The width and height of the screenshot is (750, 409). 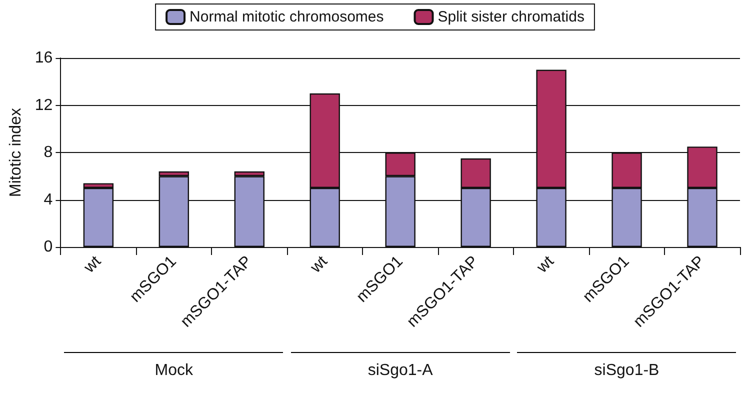 I want to click on text: siSgo1-A, so click(x=400, y=371).